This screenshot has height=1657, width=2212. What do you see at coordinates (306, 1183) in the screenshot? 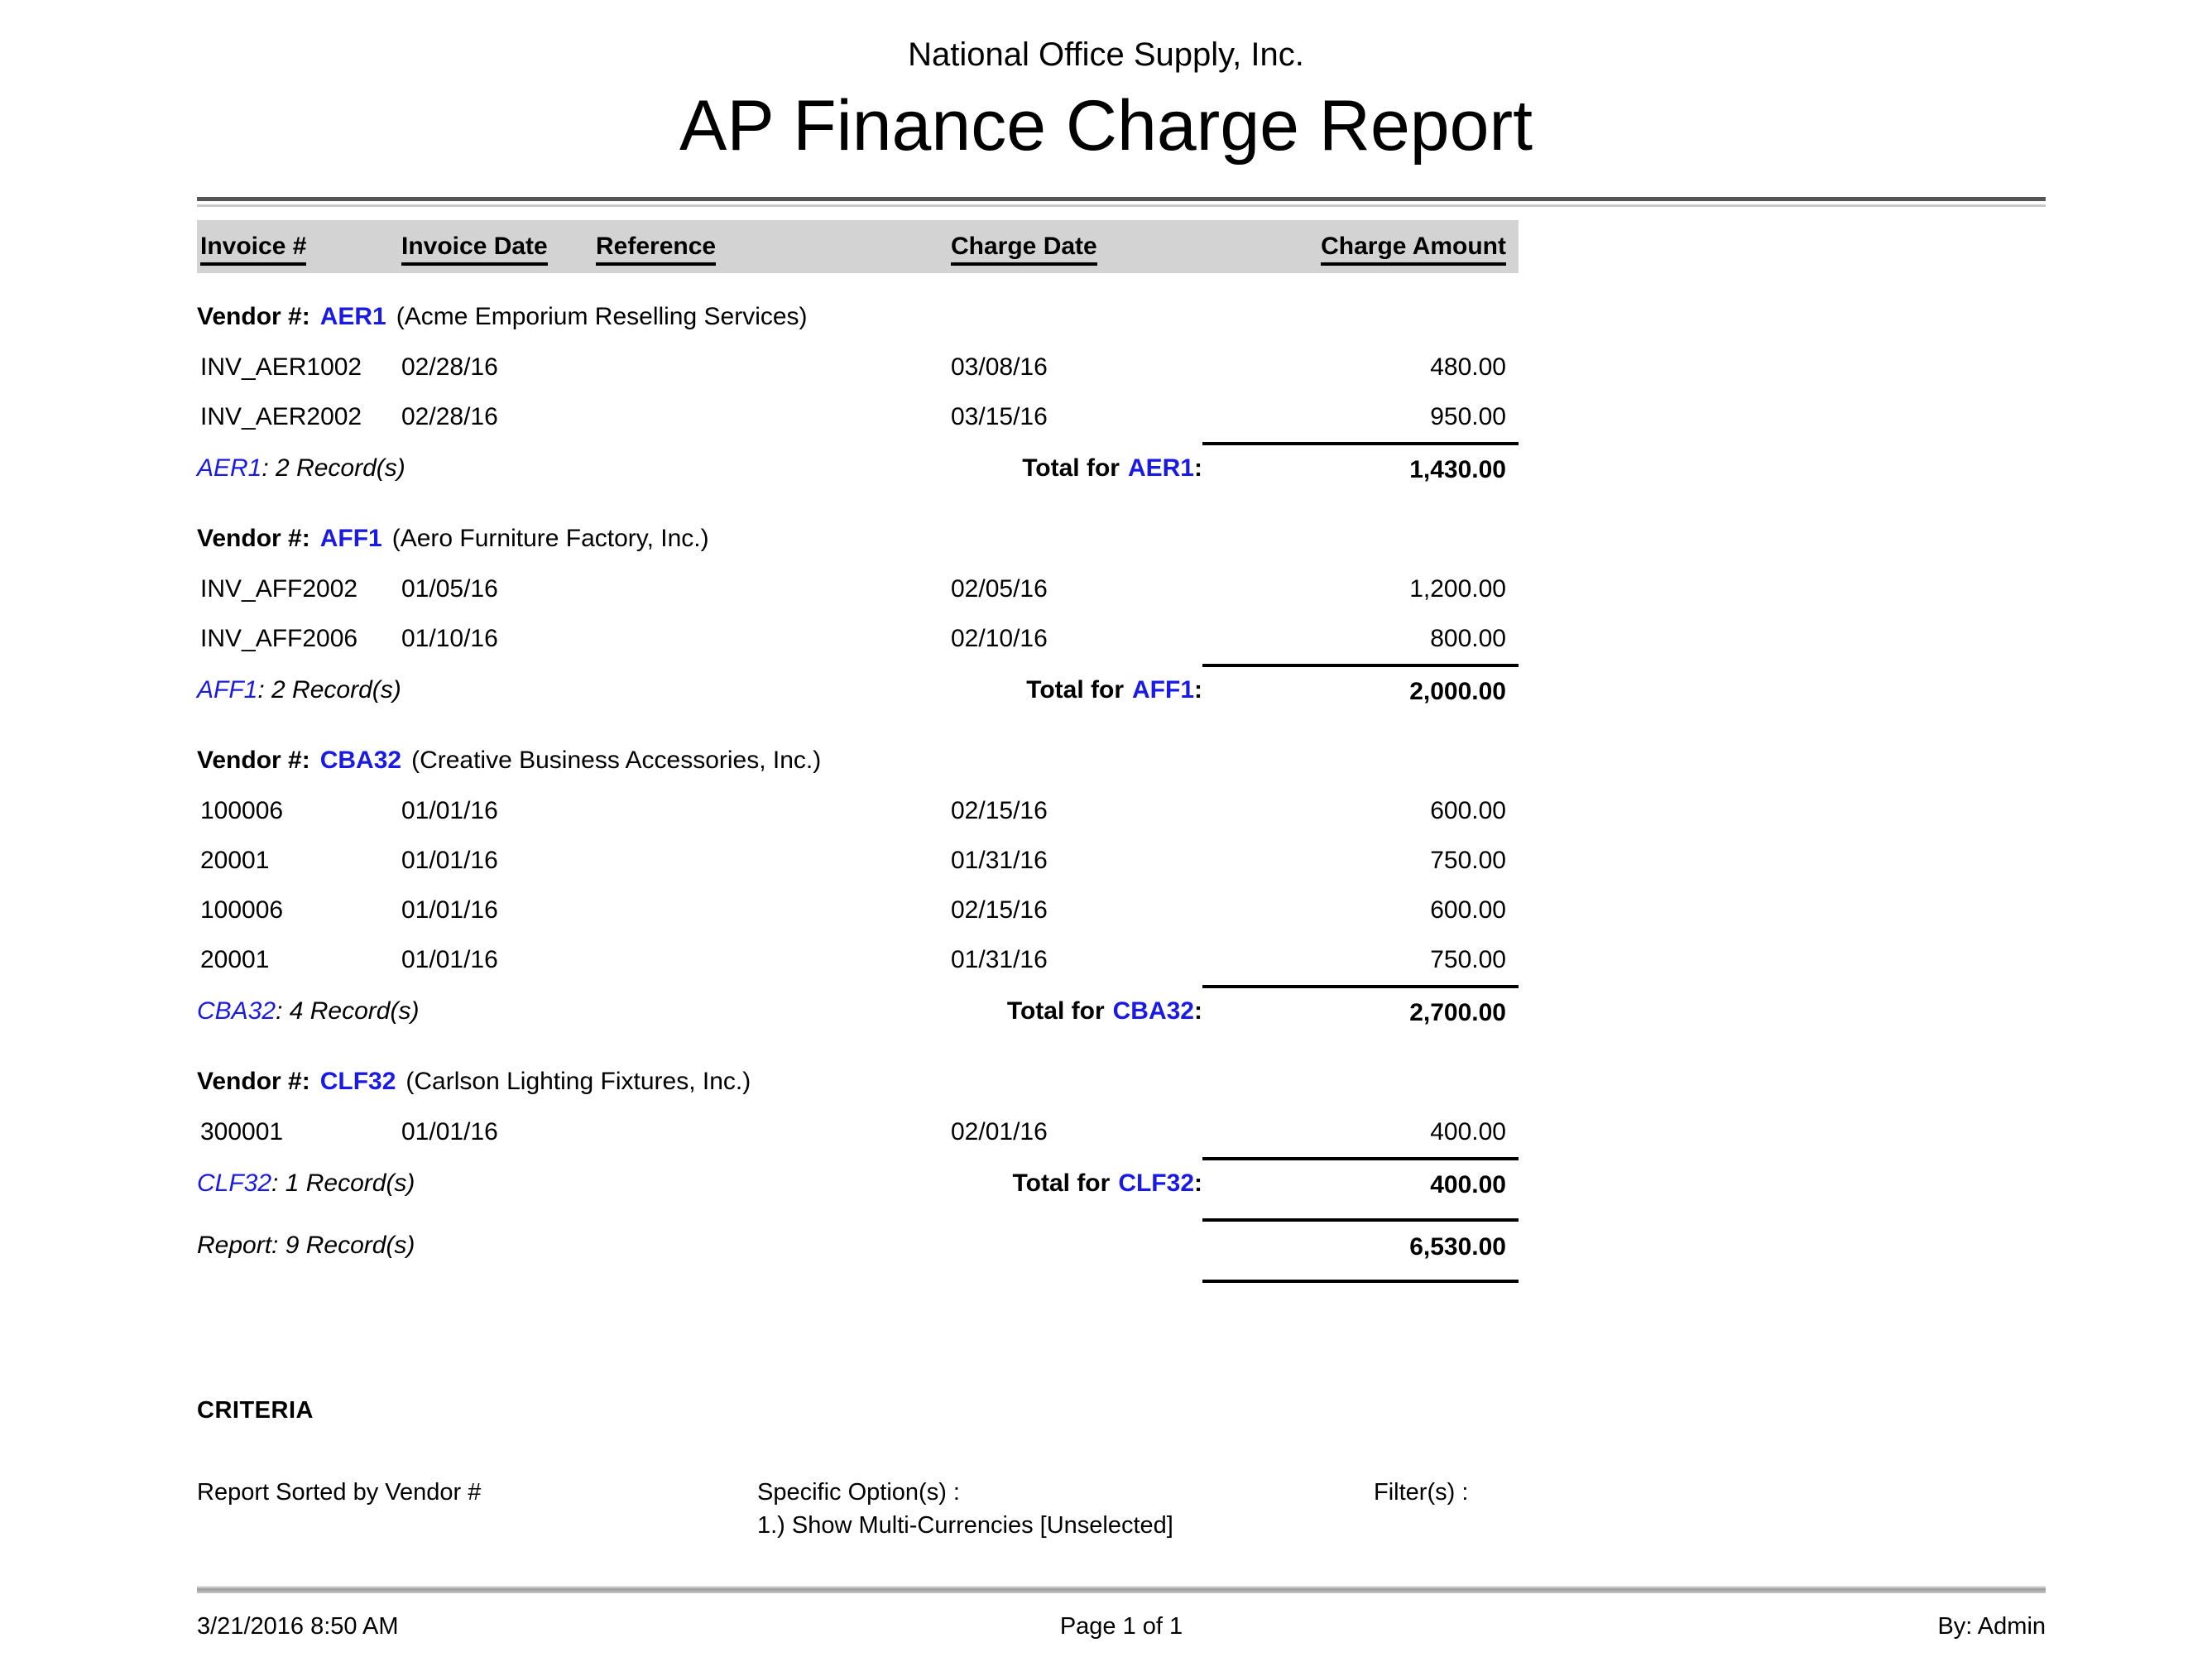
I see `vendor-record-count: CLF32: 1 Record(s)` at bounding box center [306, 1183].